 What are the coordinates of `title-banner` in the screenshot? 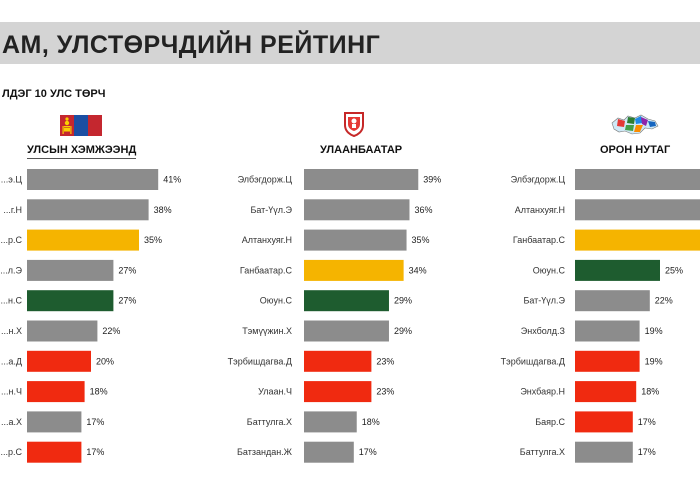 It's located at (350, 43).